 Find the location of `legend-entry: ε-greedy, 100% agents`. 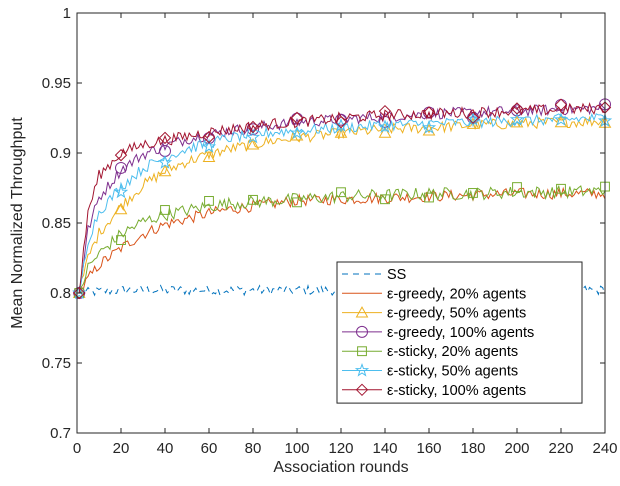

legend-entry: ε-greedy, 100% agents is located at coordinates (438, 333).